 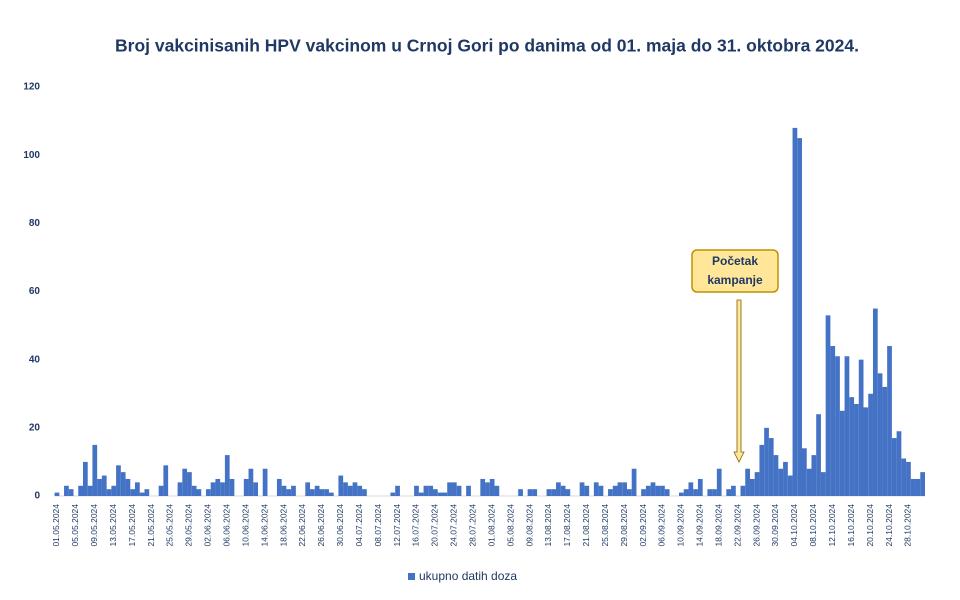 I want to click on annotation-text: Početak, so click(x=735, y=261).